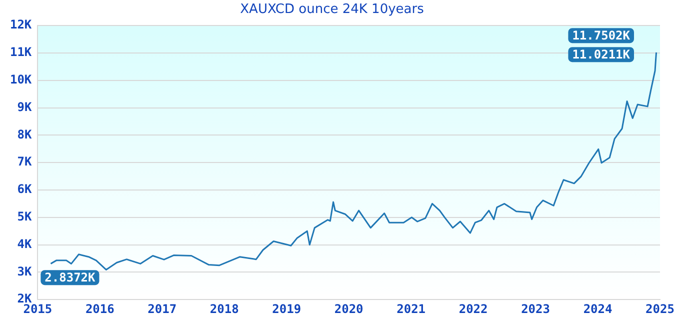 The width and height of the screenshot is (680, 320). I want to click on y-tick-label: 4K, so click(24, 243).